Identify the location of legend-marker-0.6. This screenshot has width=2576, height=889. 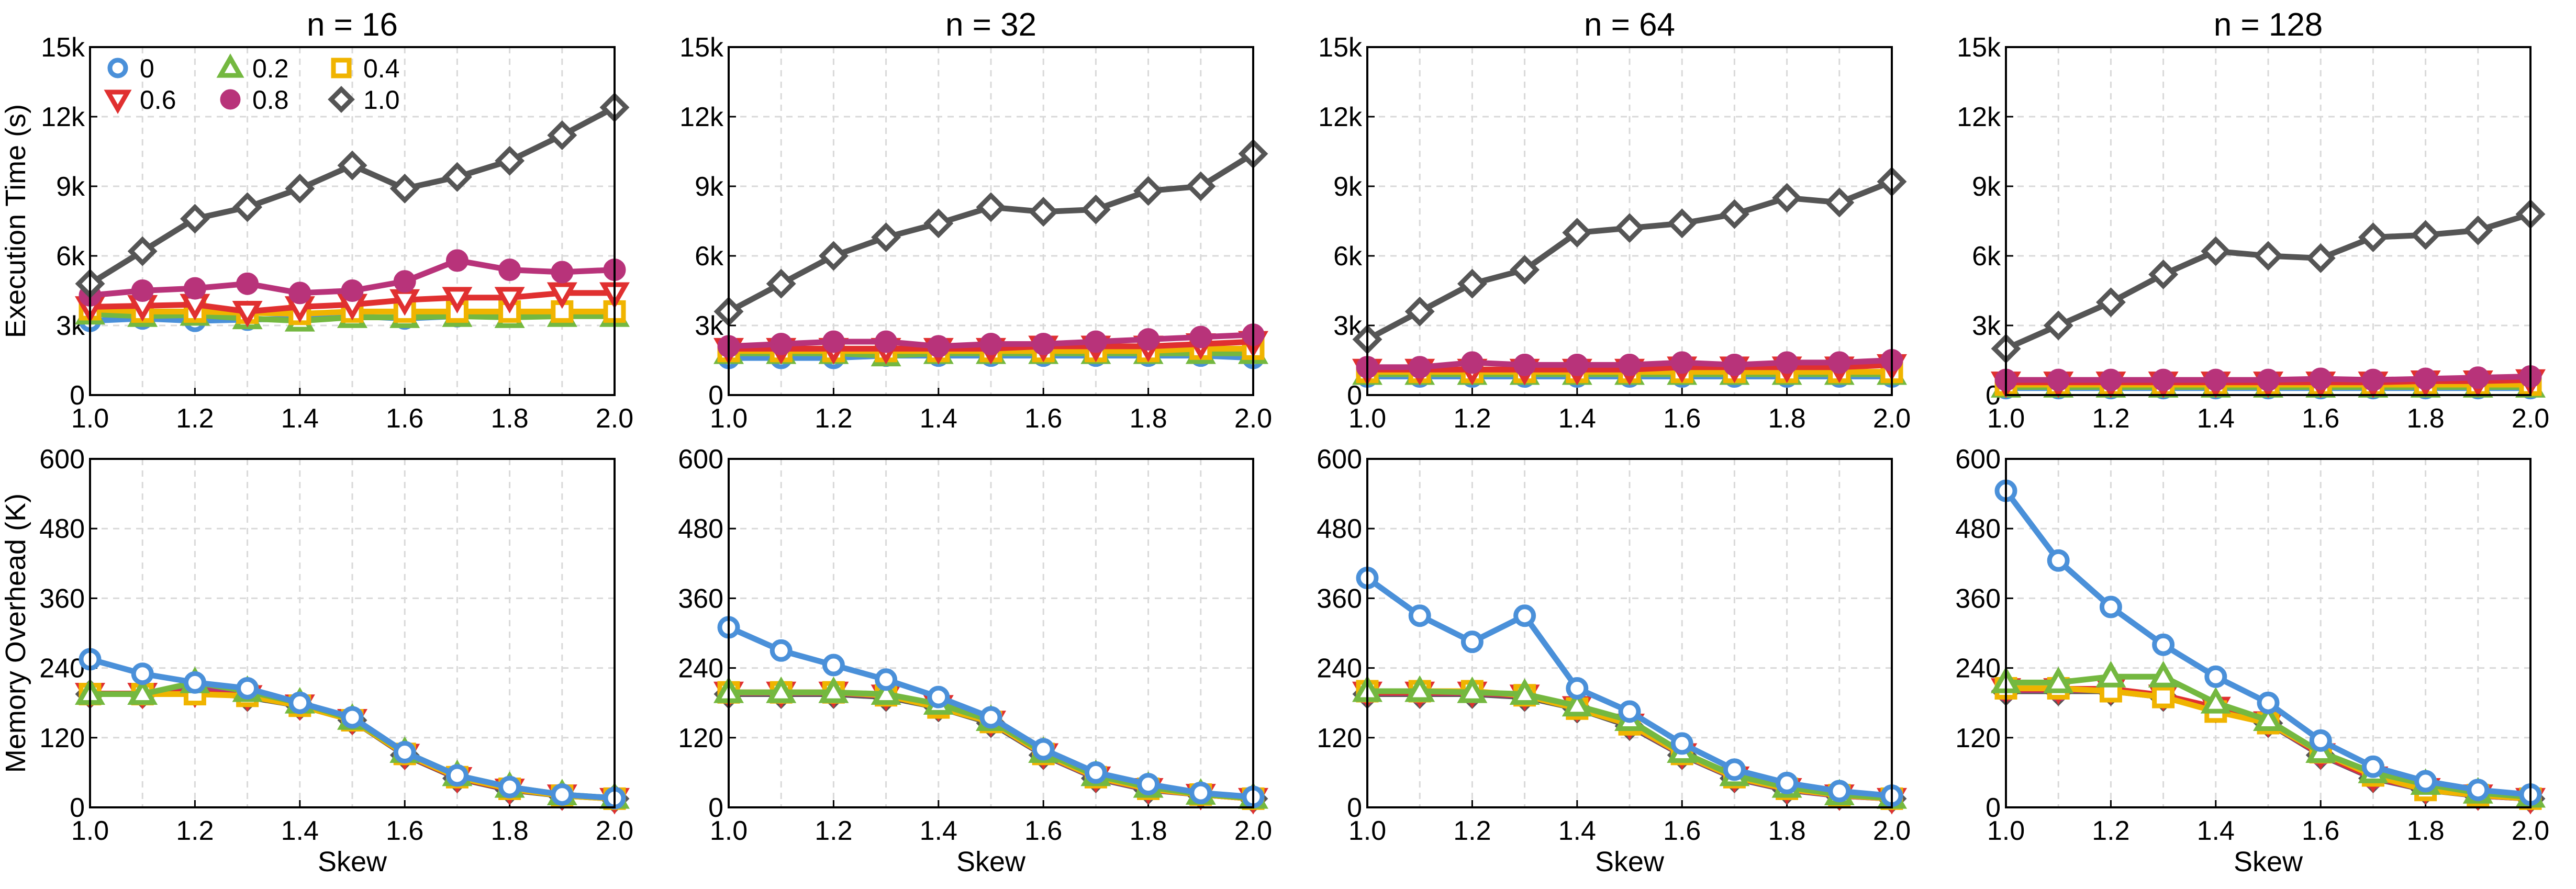
(118, 102).